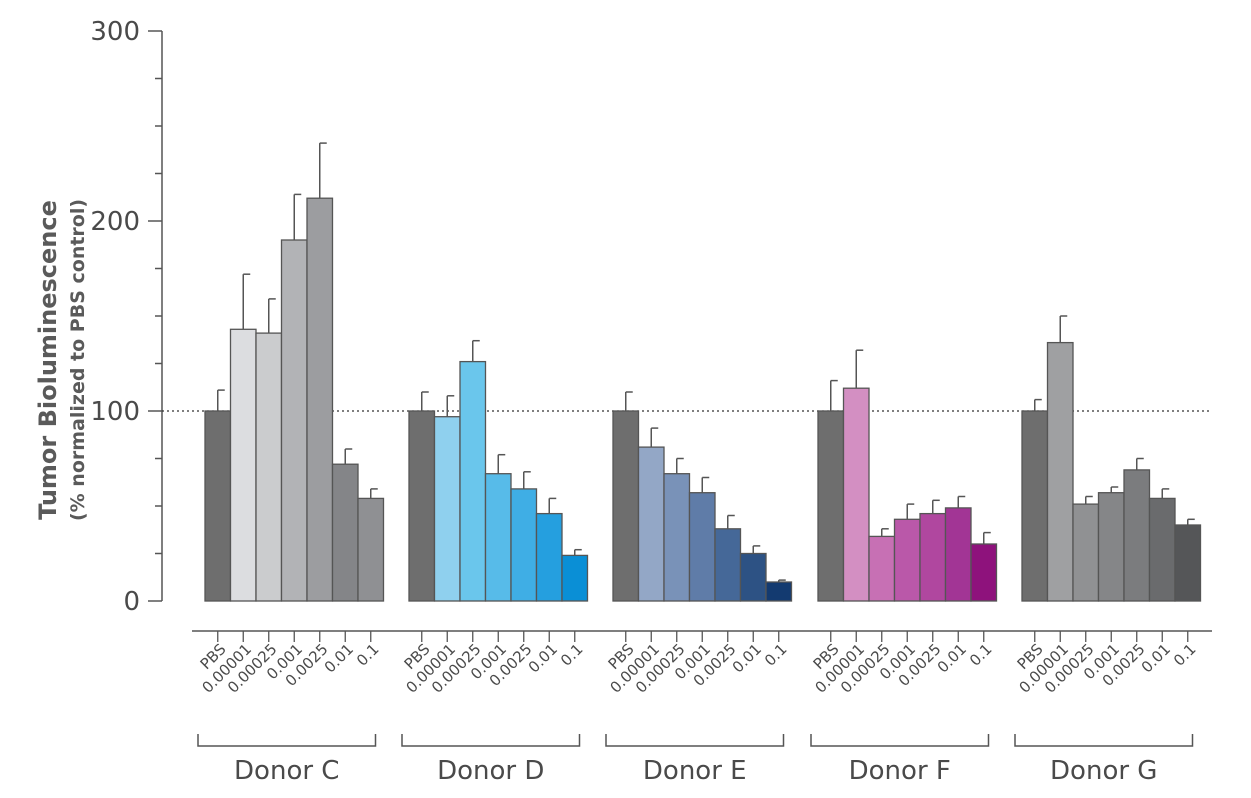  What do you see at coordinates (900, 771) in the screenshot?
I see `donor-label: Donor F` at bounding box center [900, 771].